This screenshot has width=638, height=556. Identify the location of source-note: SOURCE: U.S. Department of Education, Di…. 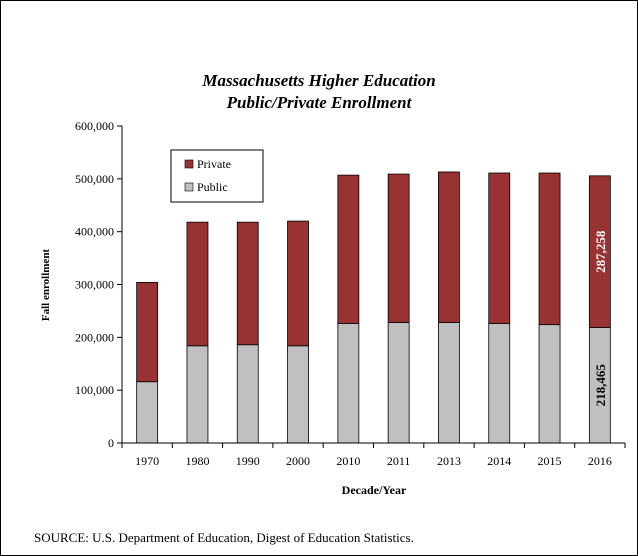
(224, 537).